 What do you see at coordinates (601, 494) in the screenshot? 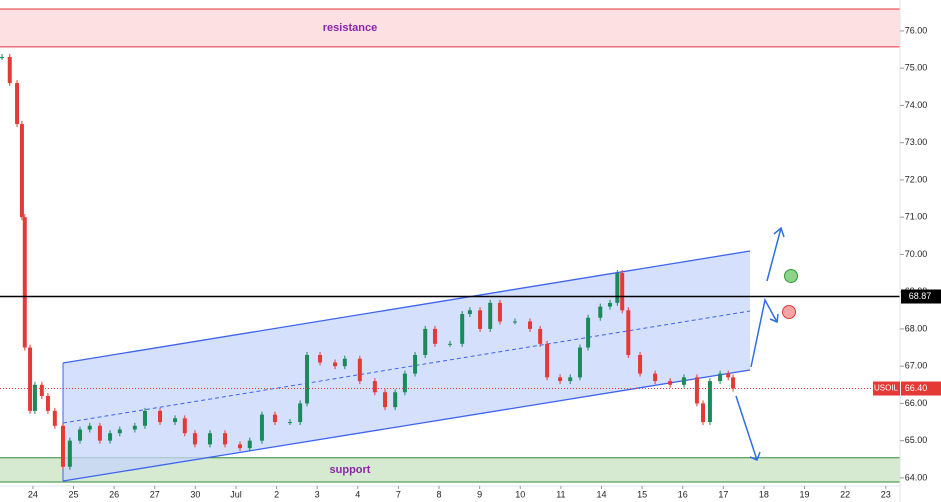
I see `x-tick-label: 14` at bounding box center [601, 494].